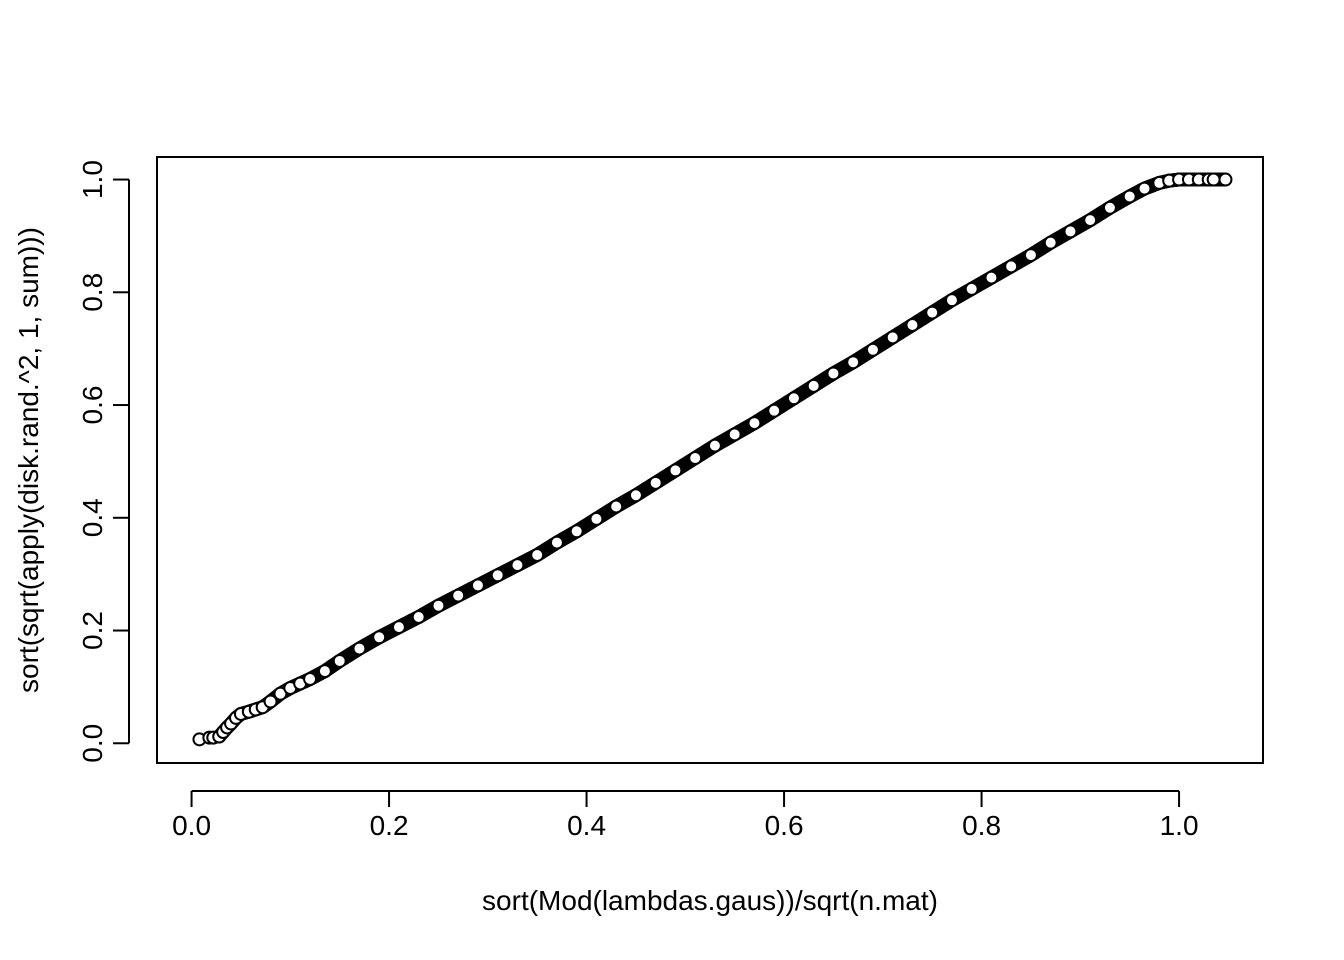 The image size is (1344, 960). What do you see at coordinates (191, 825) in the screenshot?
I see `x-tick-label: 0.0` at bounding box center [191, 825].